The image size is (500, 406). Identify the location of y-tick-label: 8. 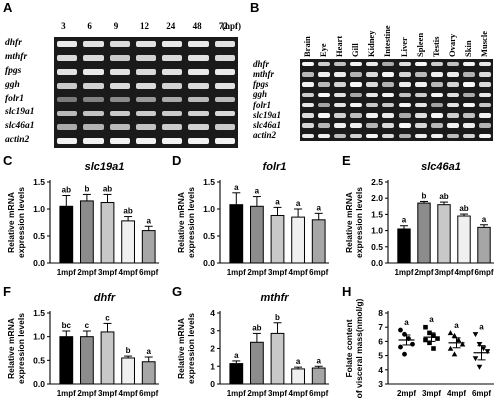
(380, 313).